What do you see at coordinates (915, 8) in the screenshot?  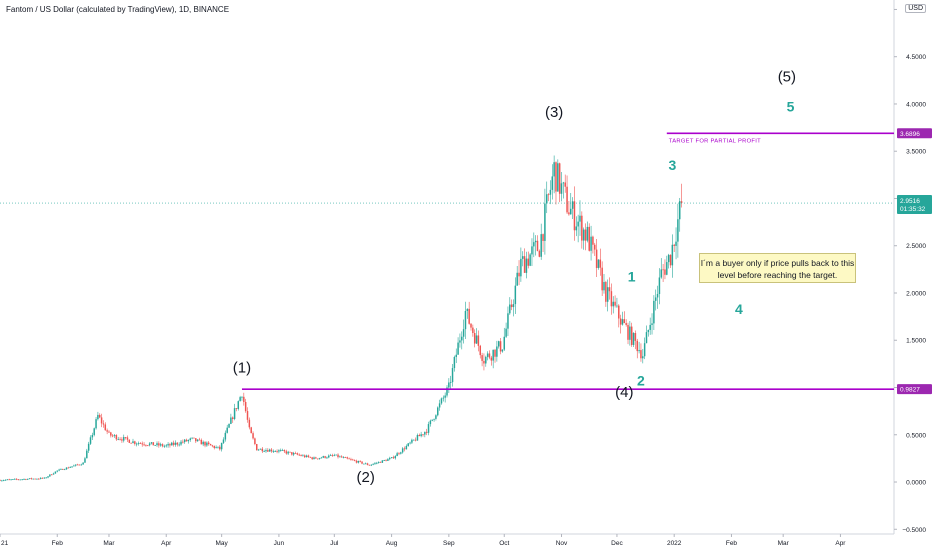 I see `currency-badge: USD` at bounding box center [915, 8].